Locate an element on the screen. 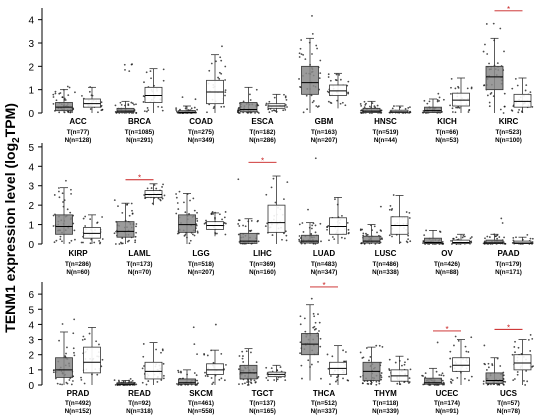 The width and height of the screenshot is (550, 416). normal-count-label: N(n=558) is located at coordinates (201, 411).